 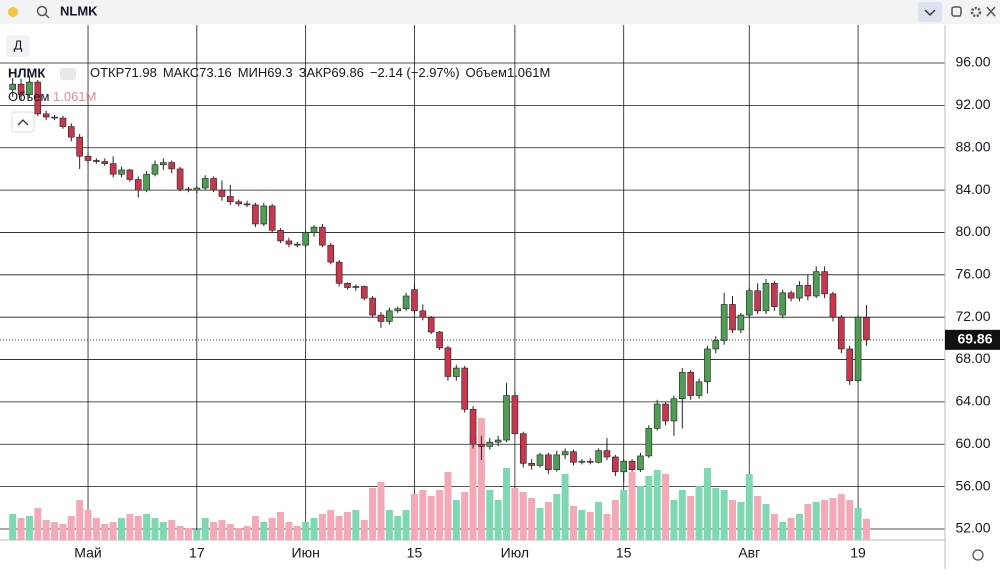 What do you see at coordinates (749, 553) in the screenshot?
I see `x-tick-label: Авг` at bounding box center [749, 553].